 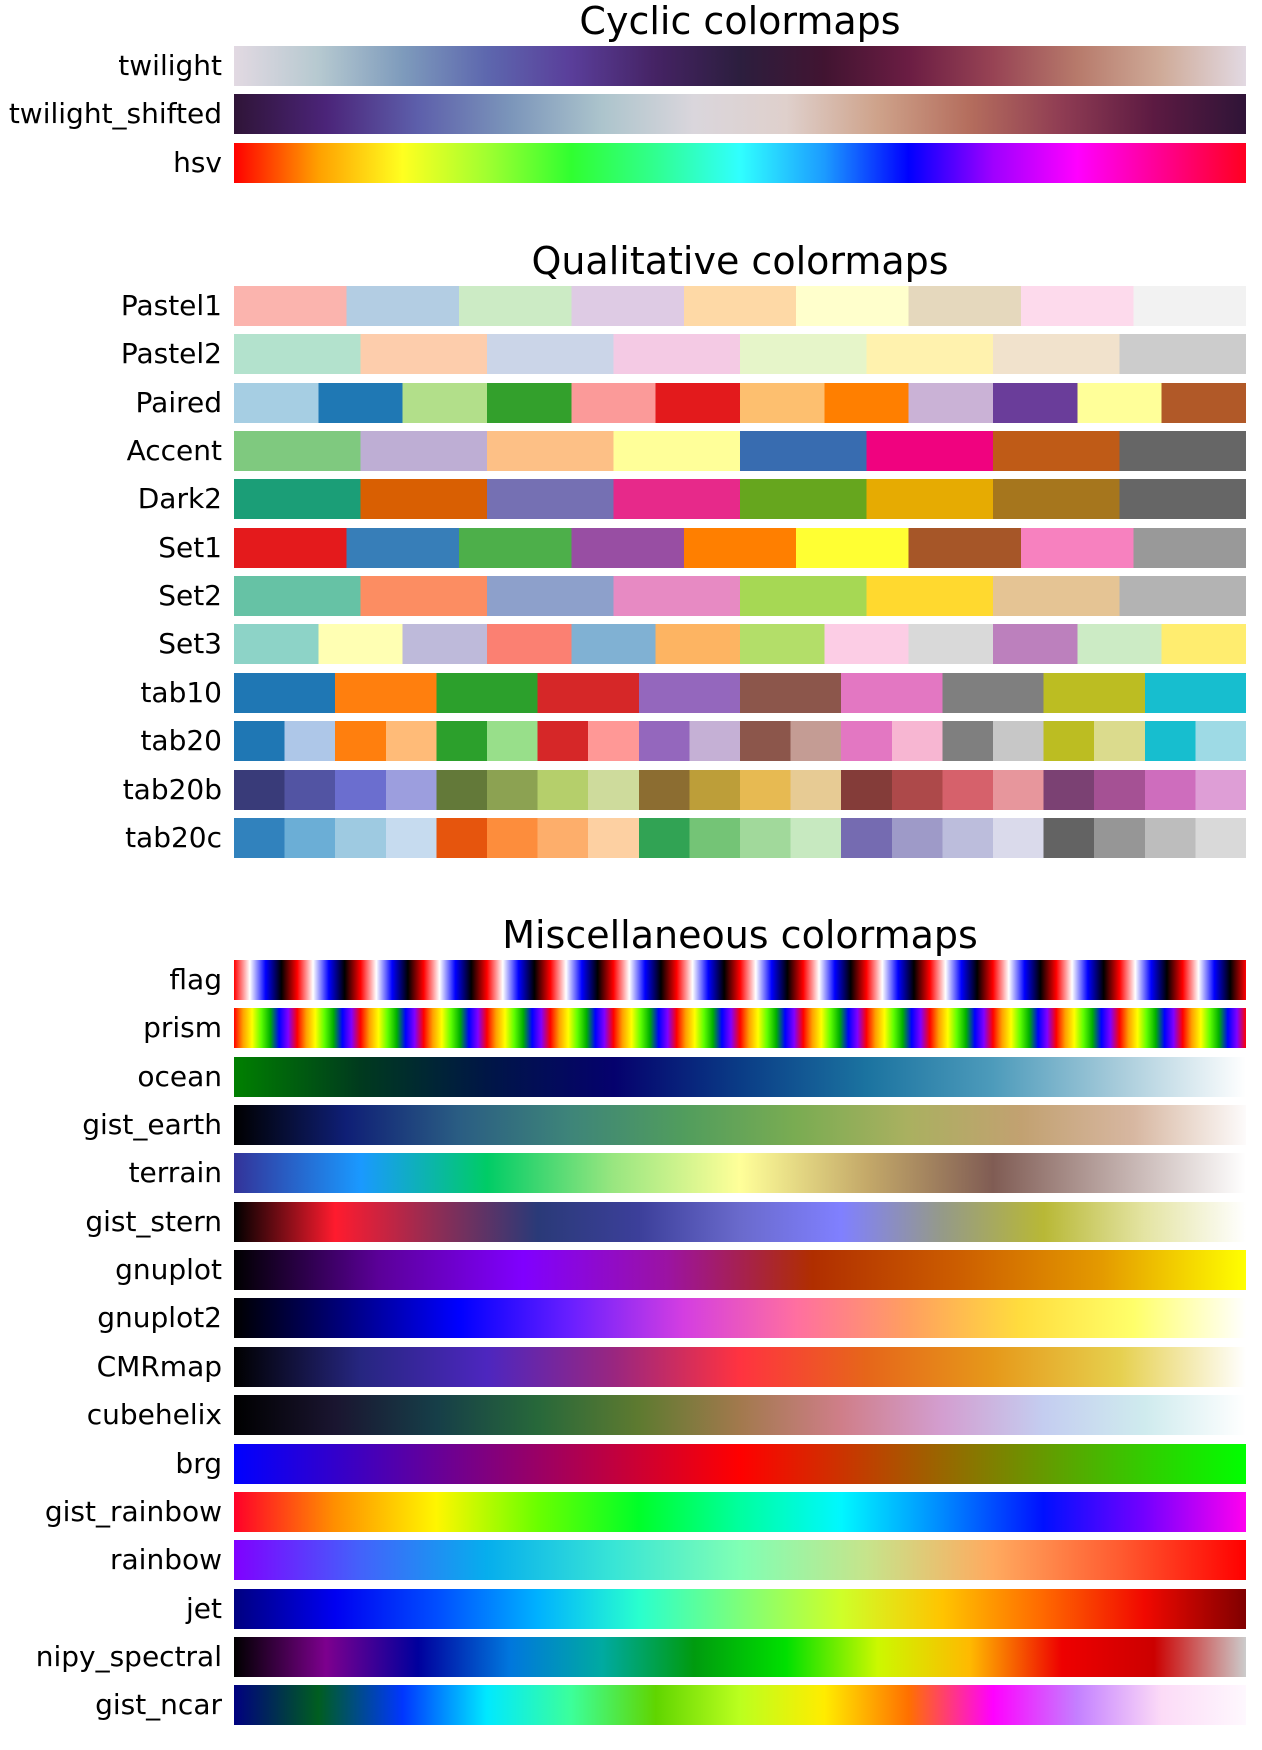 What do you see at coordinates (171, 353) in the screenshot?
I see `colormap-label: Pastel2` at bounding box center [171, 353].